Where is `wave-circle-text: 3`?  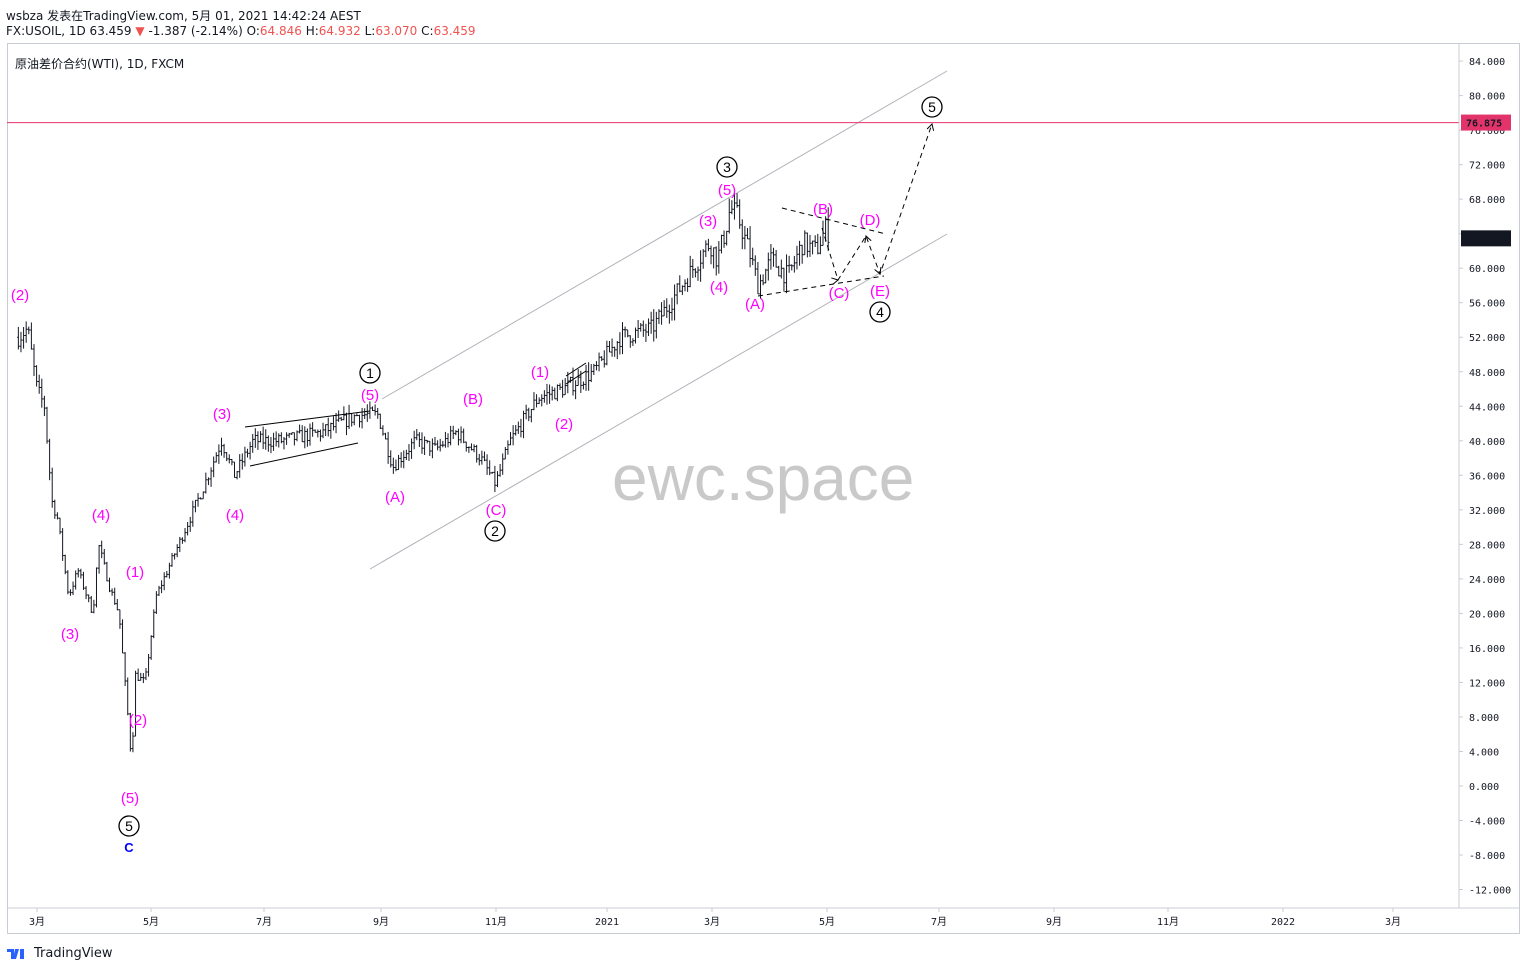
wave-circle-text: 3 is located at coordinates (727, 167).